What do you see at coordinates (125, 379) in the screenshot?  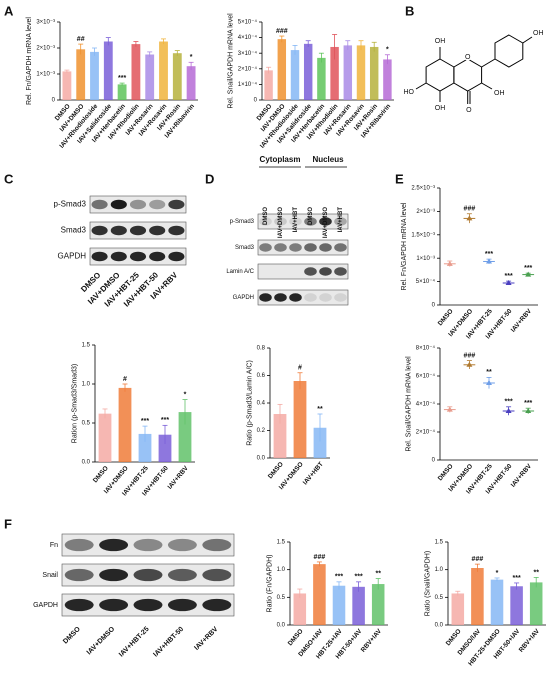 I see `significance: #` at bounding box center [125, 379].